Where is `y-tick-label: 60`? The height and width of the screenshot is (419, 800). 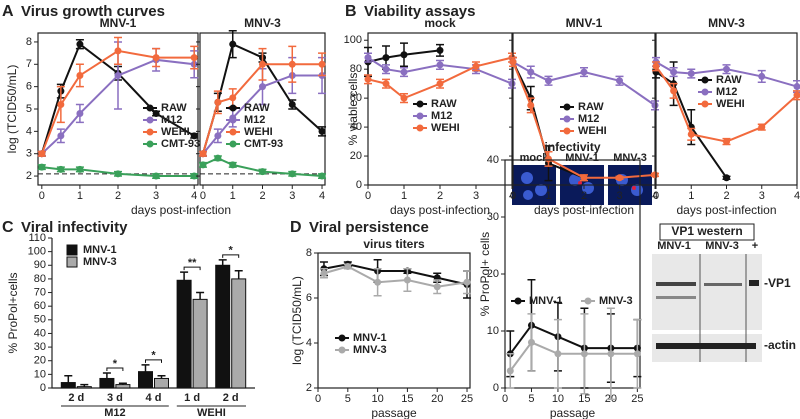
y-tick-label: 60 is located at coordinates (40, 306).